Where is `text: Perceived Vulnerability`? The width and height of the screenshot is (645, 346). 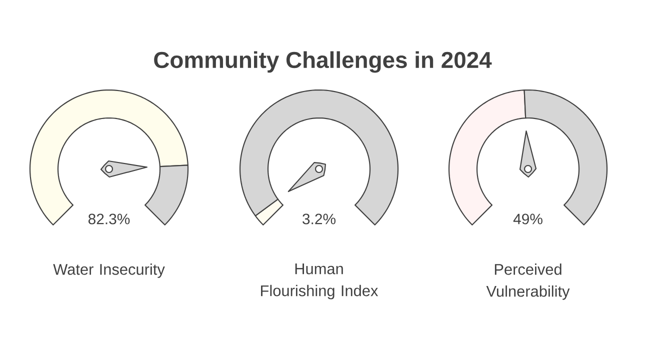
text: Perceived Vulnerability is located at coordinates (528, 282).